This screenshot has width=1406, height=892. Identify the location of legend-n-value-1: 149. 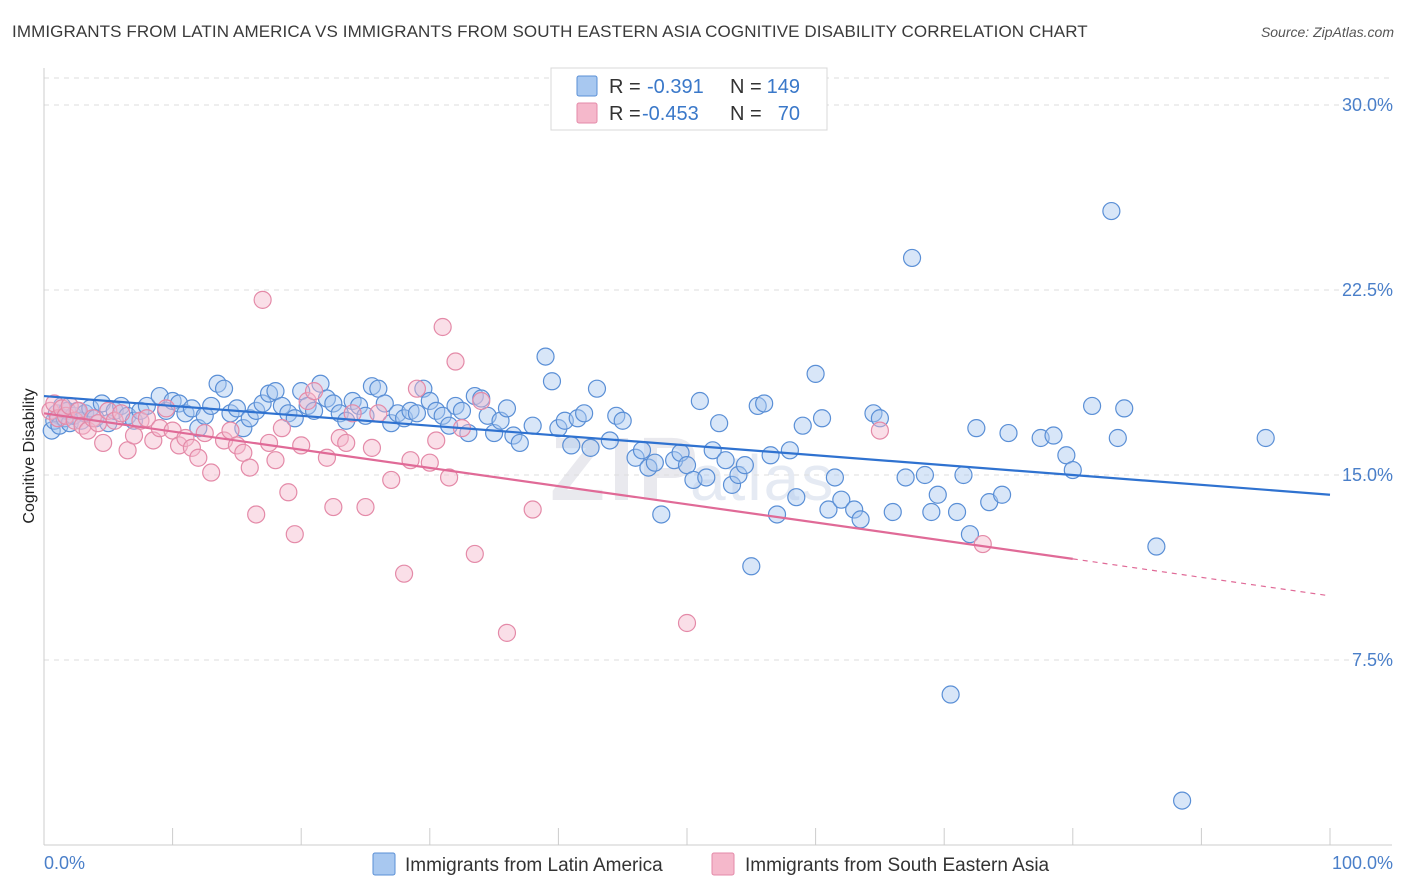
(783, 87).